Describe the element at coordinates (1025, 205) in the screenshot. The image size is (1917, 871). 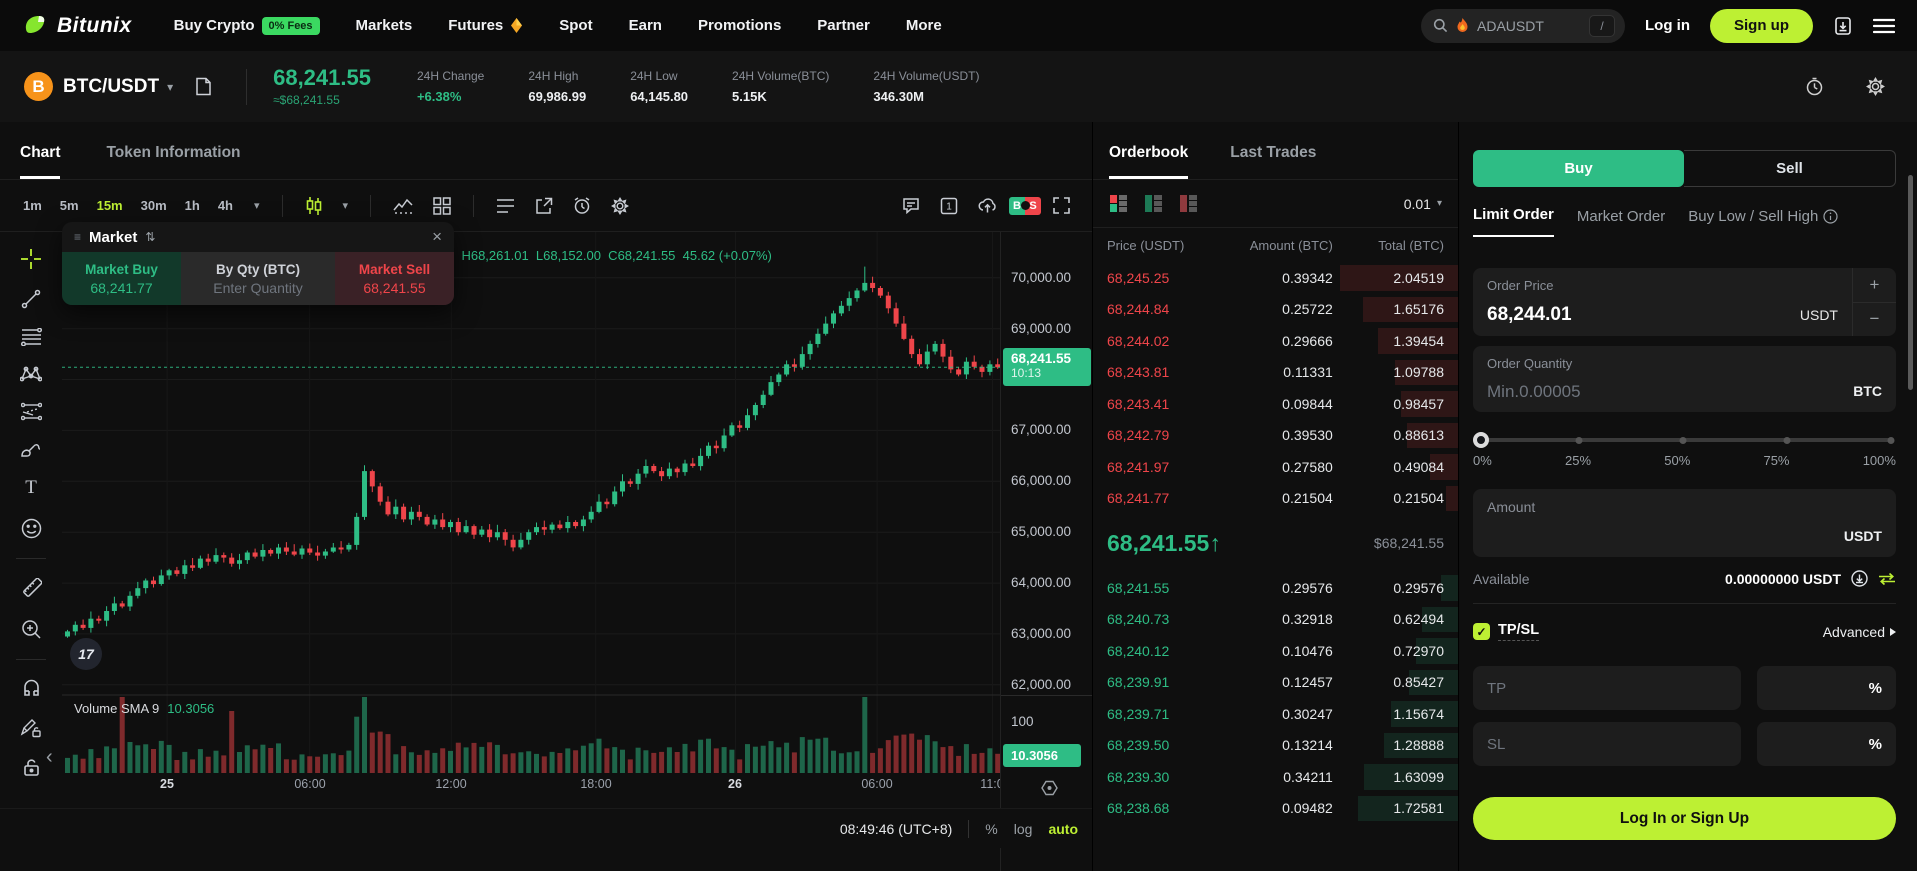
I see `buy-sell-labels-icon: B S` at that location.